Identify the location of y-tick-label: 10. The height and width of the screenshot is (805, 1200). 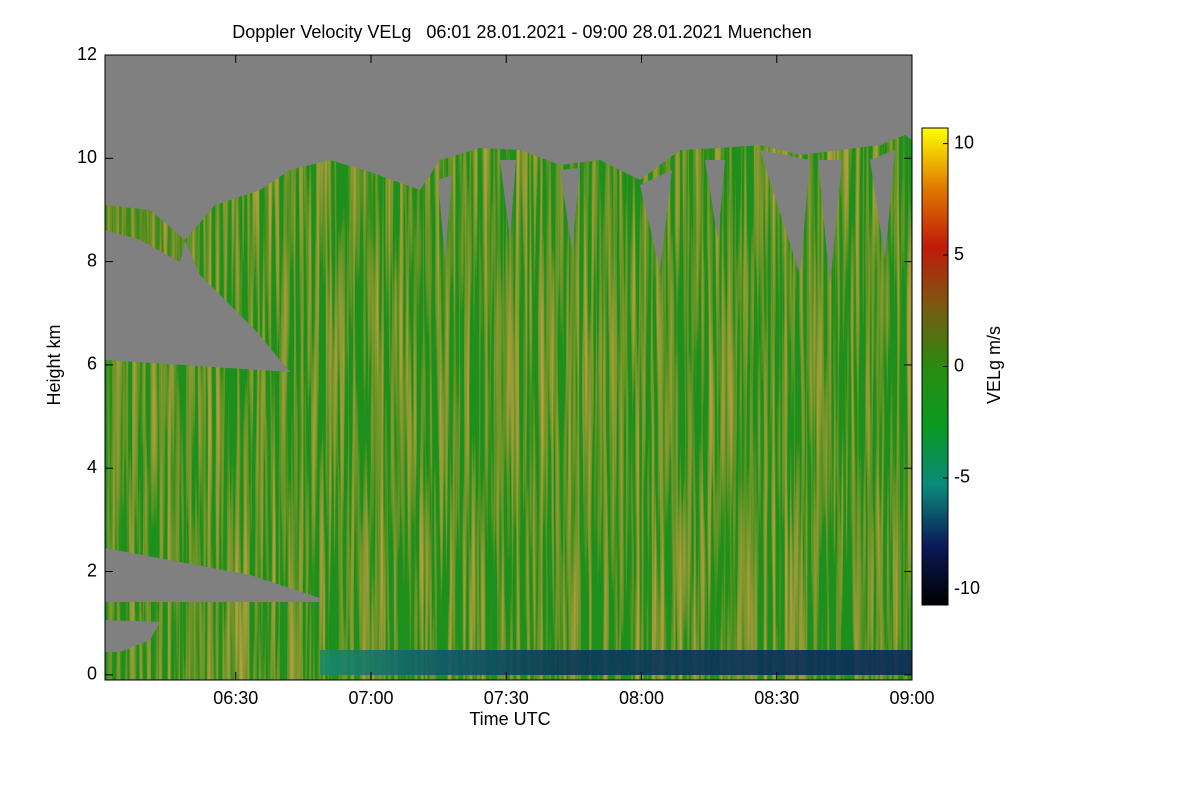
(87, 157).